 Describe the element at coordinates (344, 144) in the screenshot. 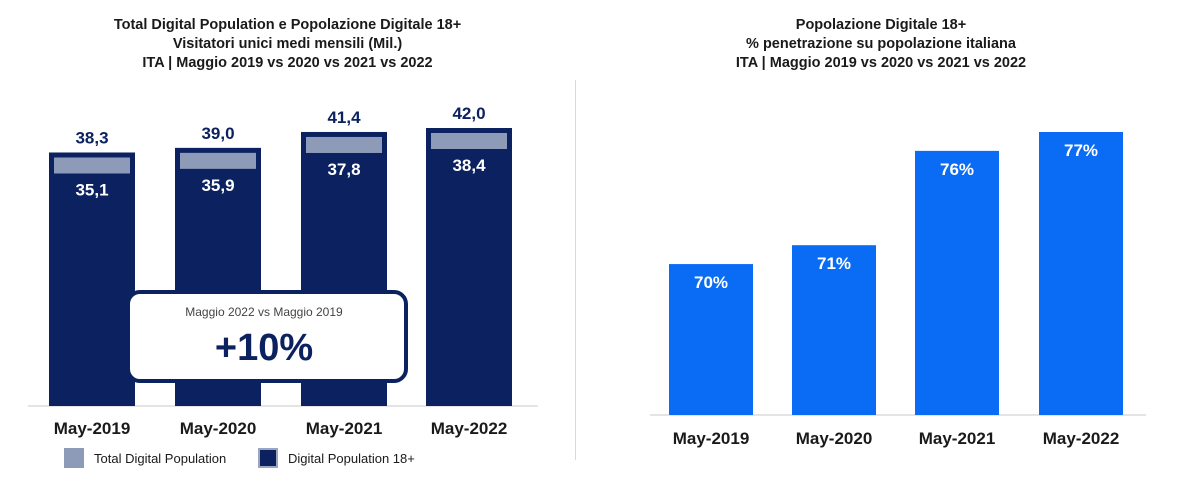

I see `bar-segment-total-gap-may-2021` at that location.